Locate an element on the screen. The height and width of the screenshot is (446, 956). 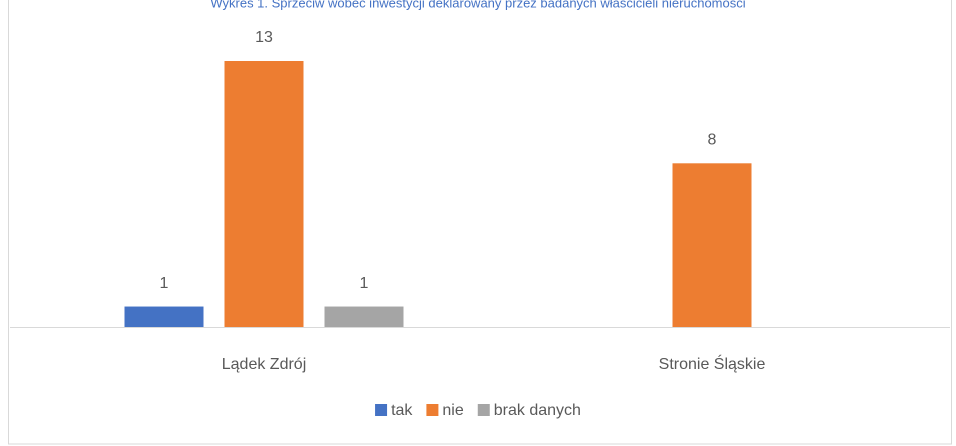
legend-label: nie is located at coordinates (452, 410).